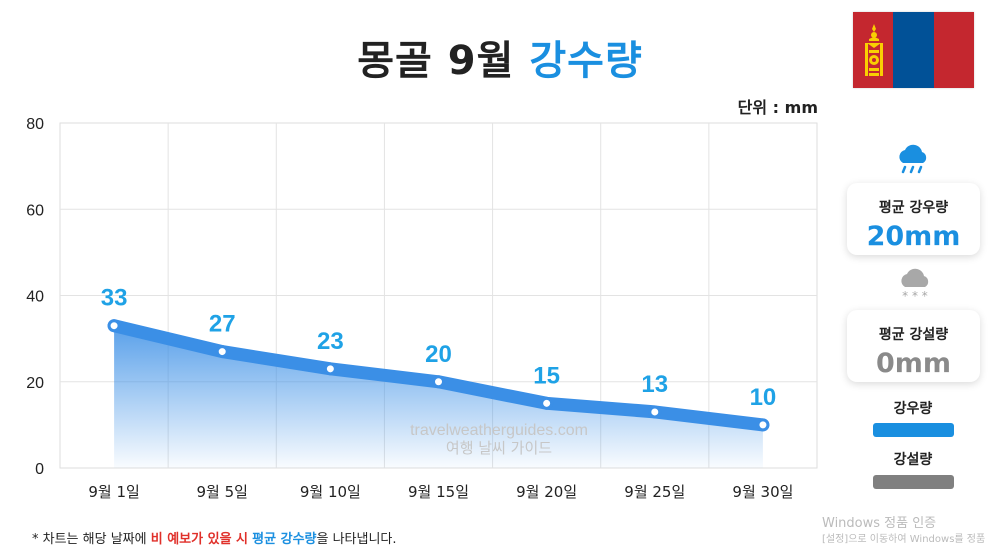 This screenshot has width=1000, height=548. Describe the element at coordinates (953, 50) in the screenshot. I see `flag-stripe-right` at that location.